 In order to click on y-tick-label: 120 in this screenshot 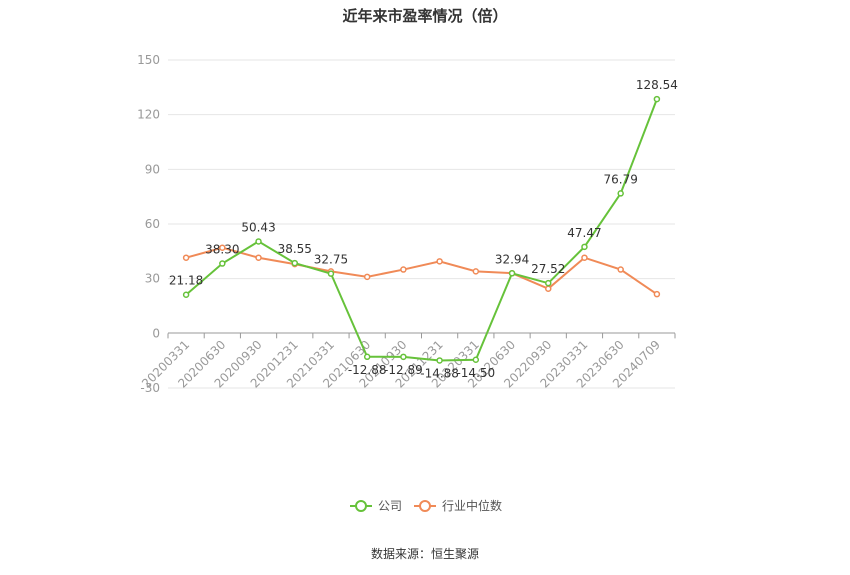, I will do `click(148, 115)`.